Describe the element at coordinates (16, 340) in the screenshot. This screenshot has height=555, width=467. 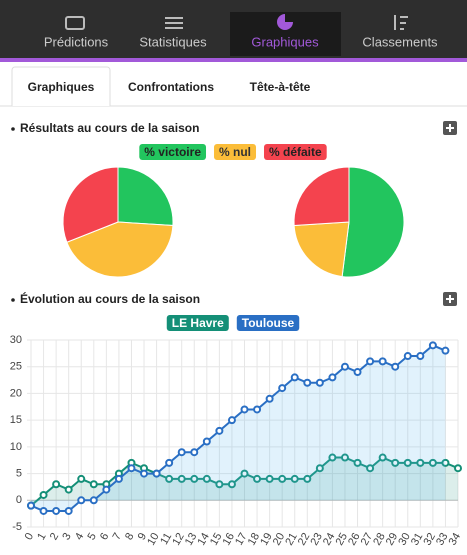
I see `y-tick-label: 30` at that location.